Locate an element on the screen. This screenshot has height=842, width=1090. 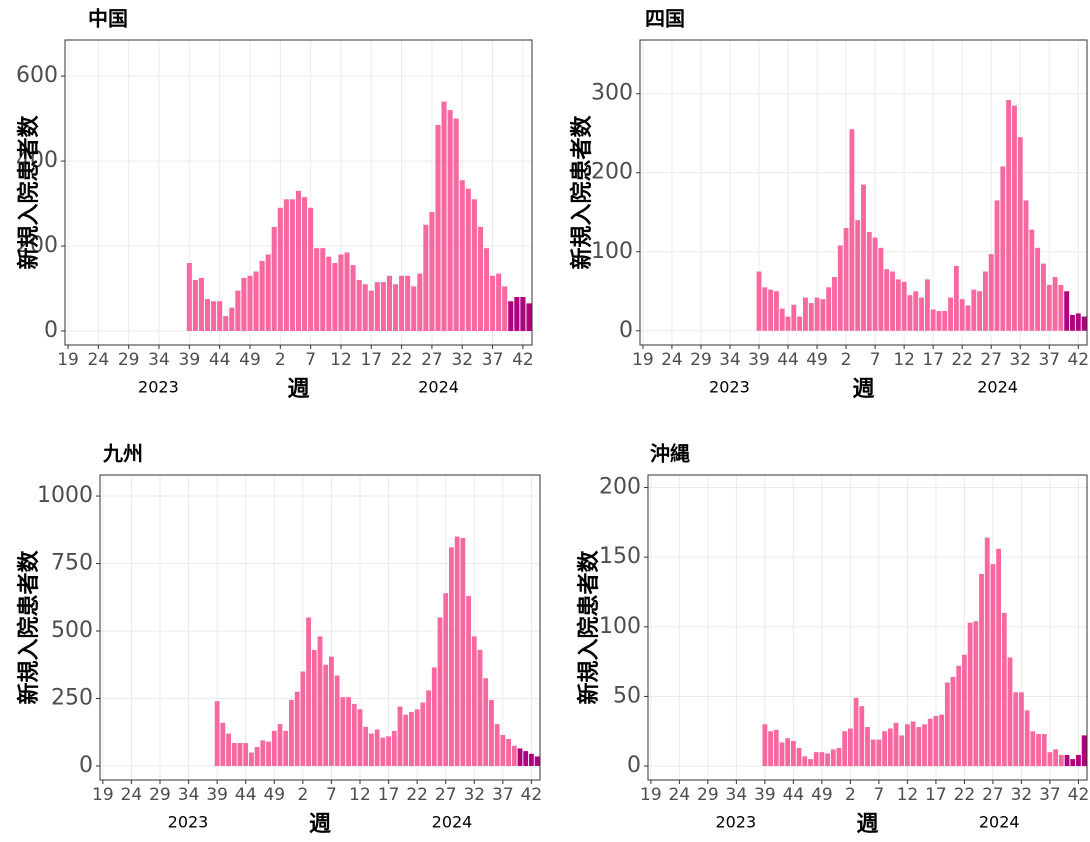
x-tick-label: 7 is located at coordinates (331, 795).